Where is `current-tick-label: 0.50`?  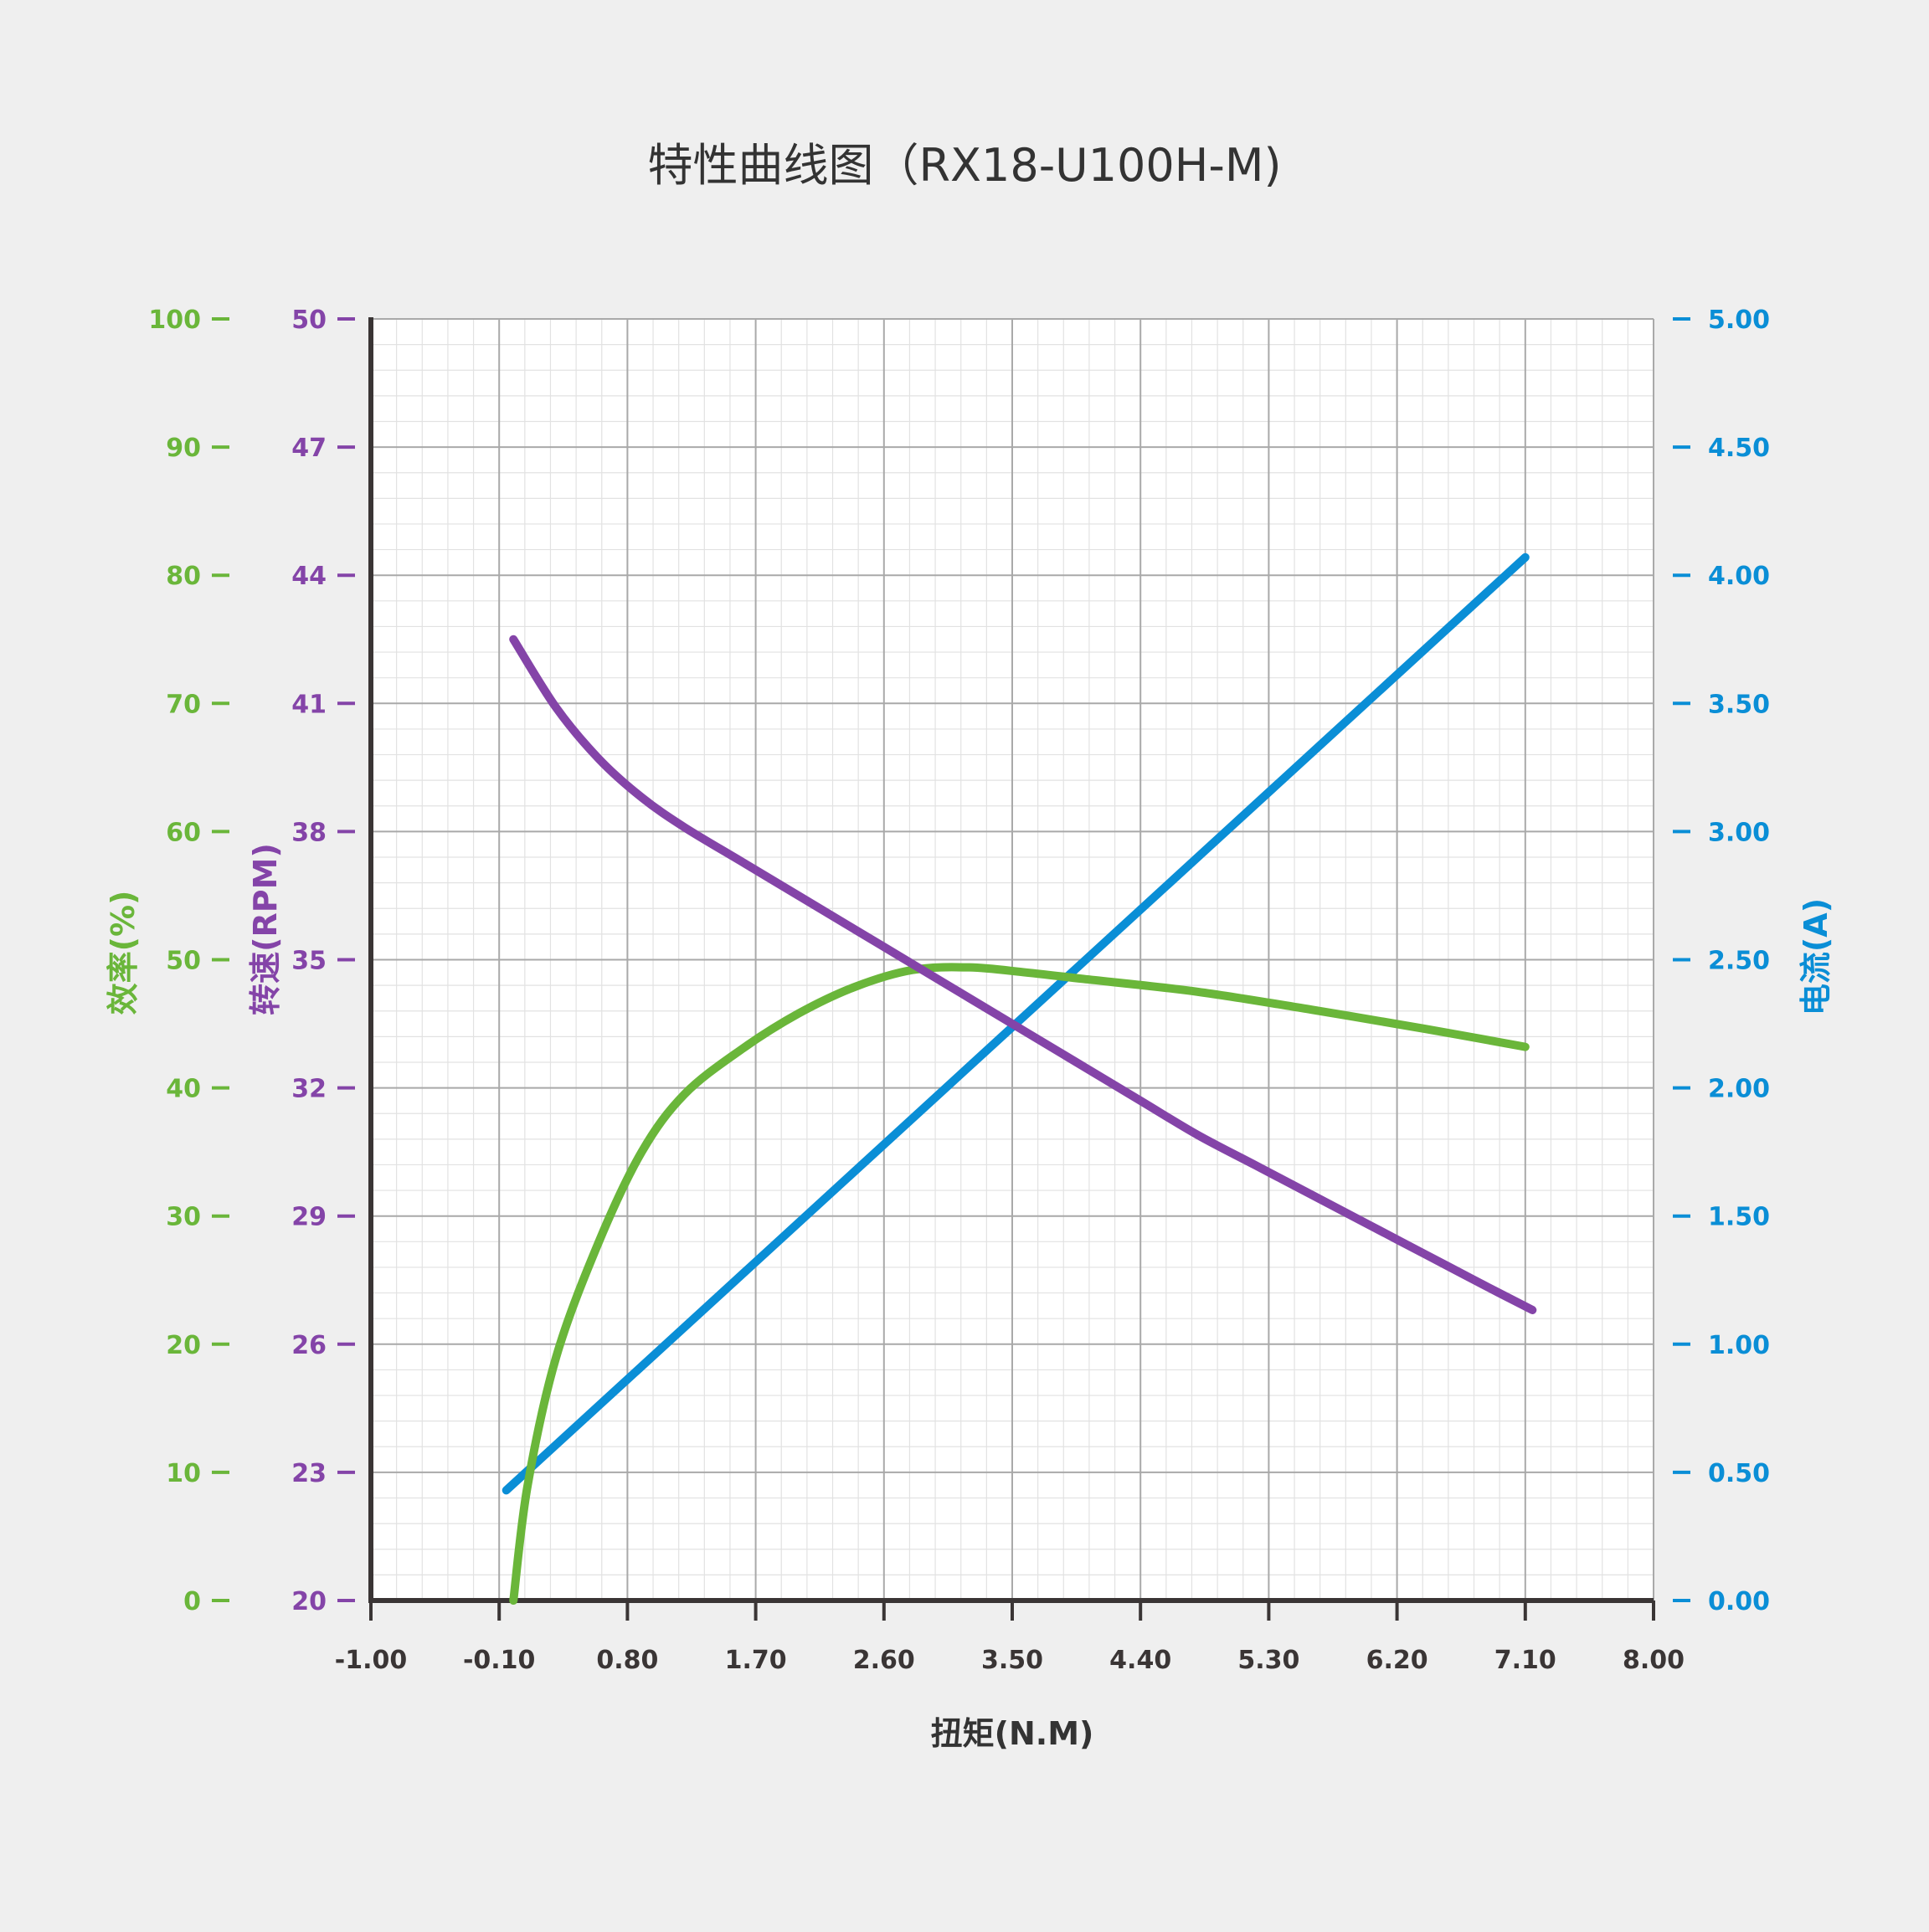 current-tick-label: 0.50 is located at coordinates (1739, 1473).